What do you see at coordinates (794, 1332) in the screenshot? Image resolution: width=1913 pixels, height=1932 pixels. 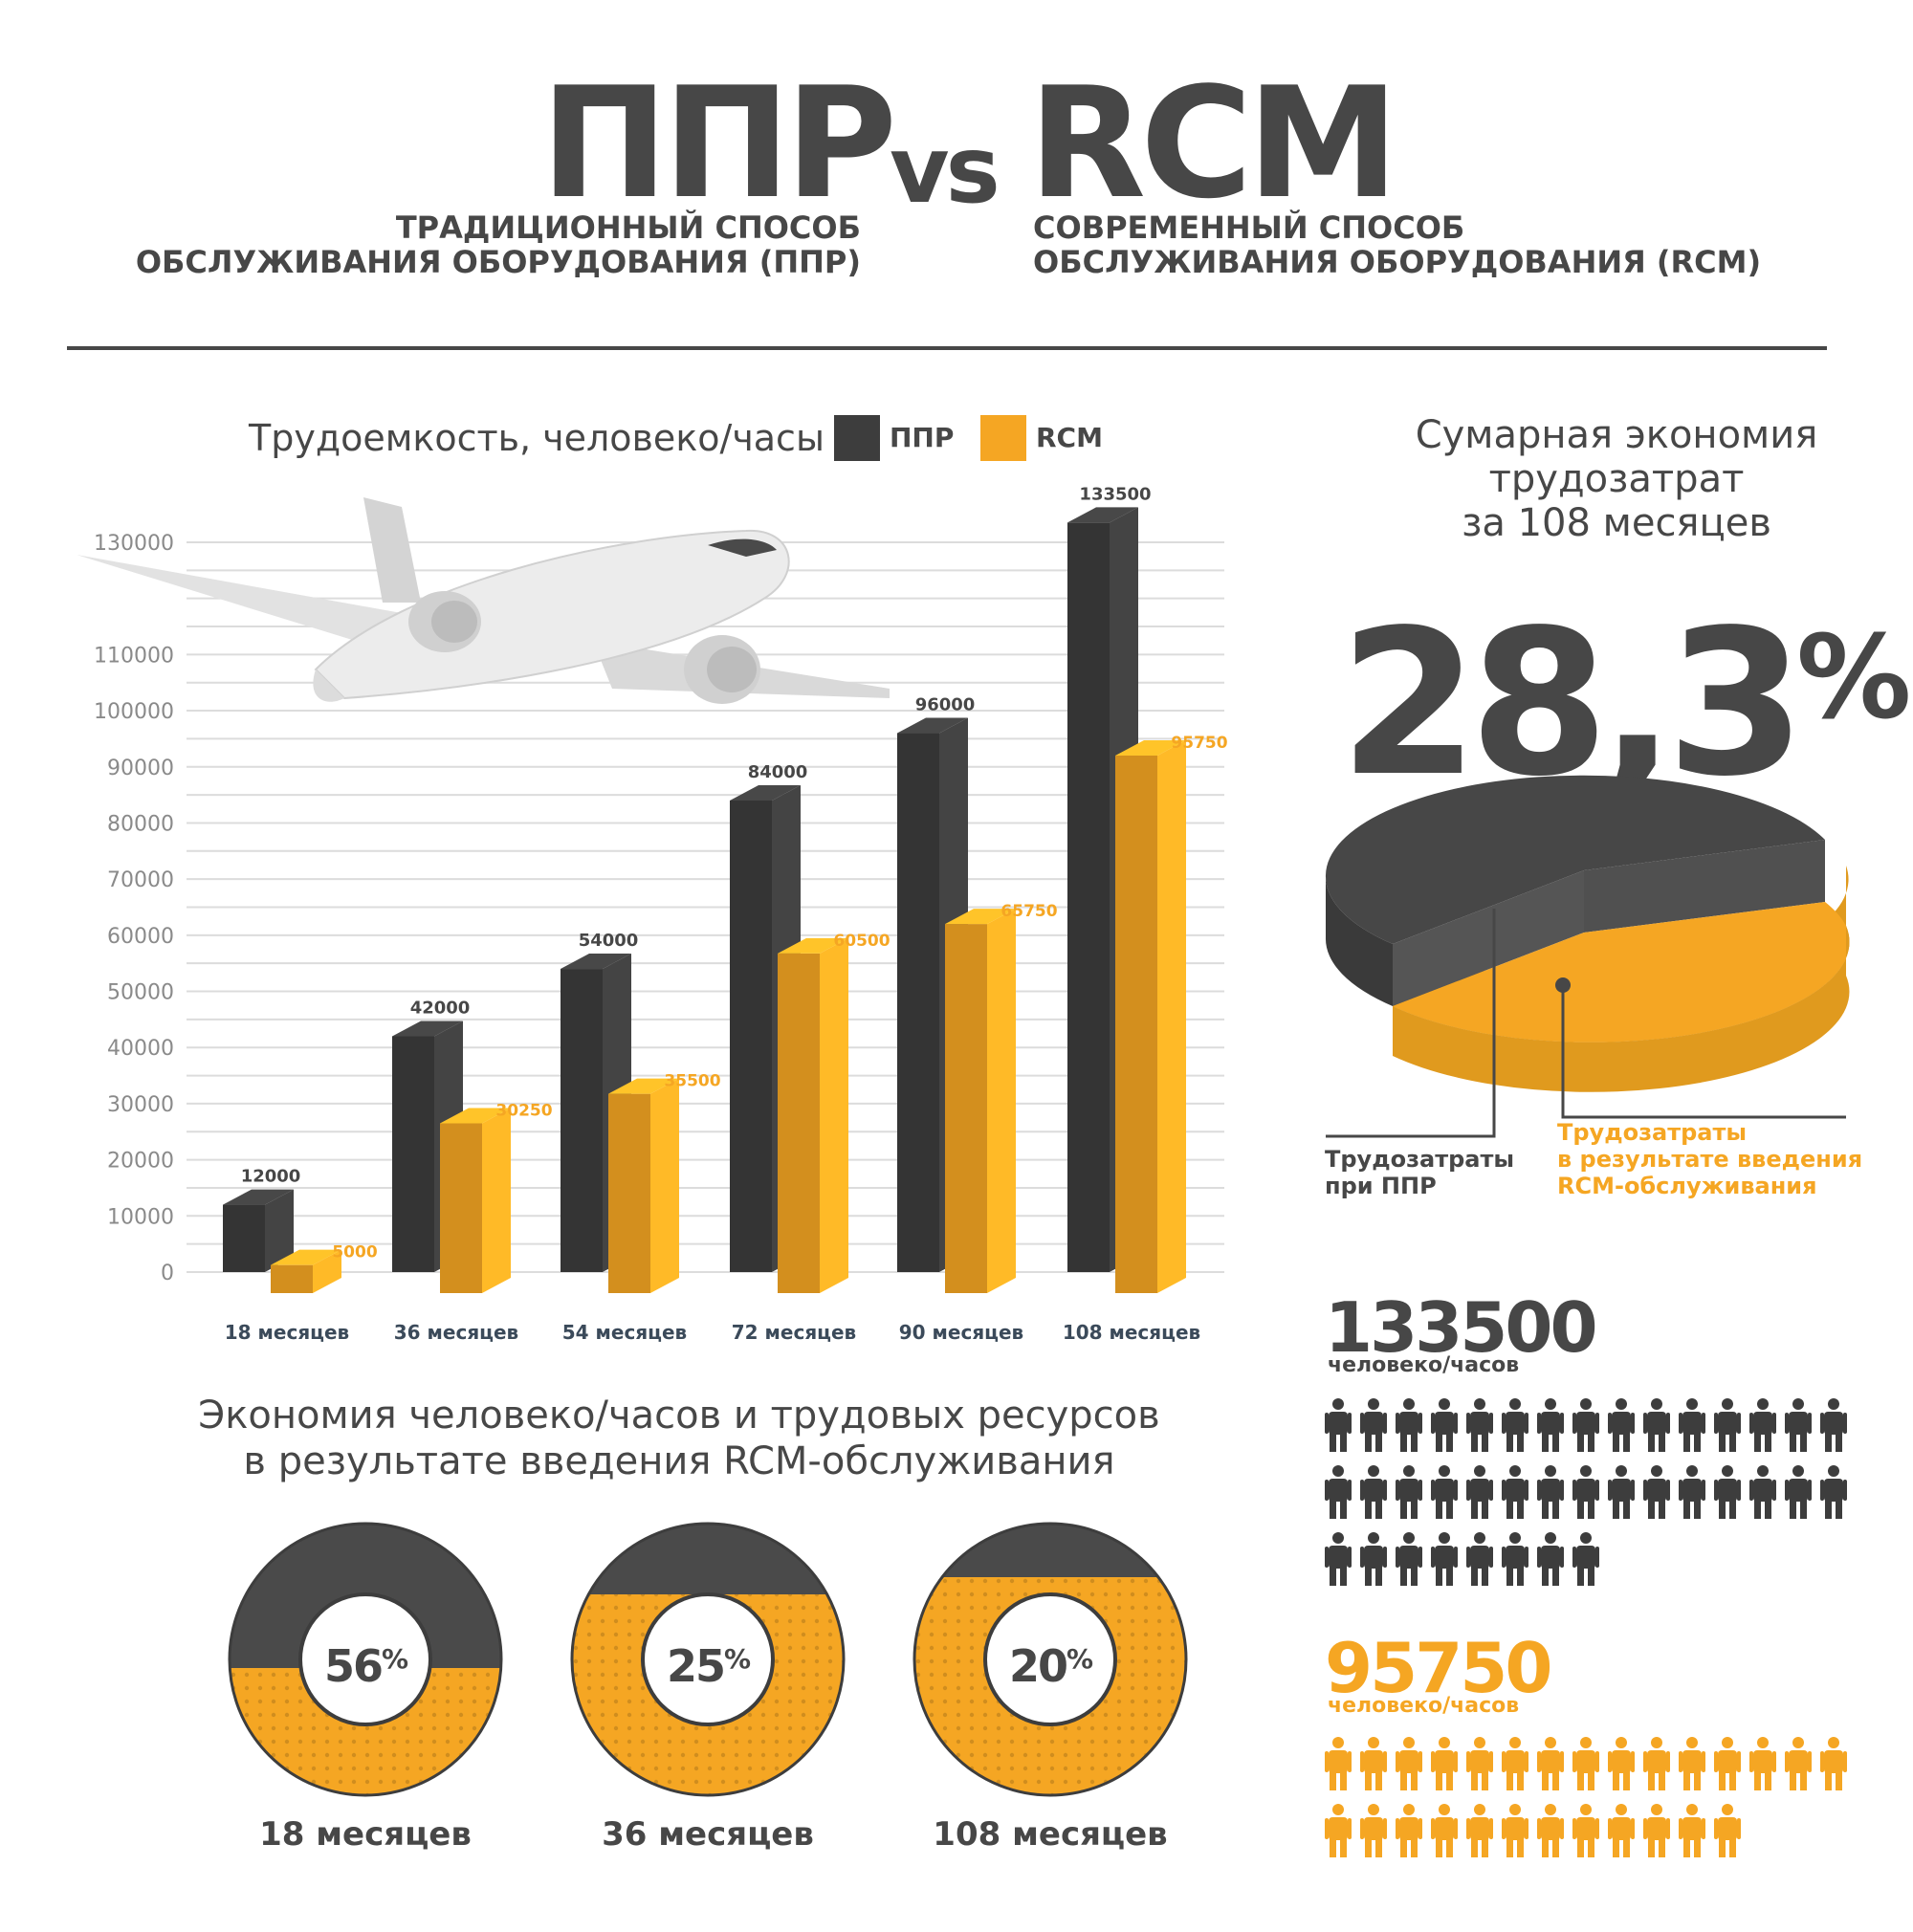 I see `x-category-label: 72 месяцев` at bounding box center [794, 1332].